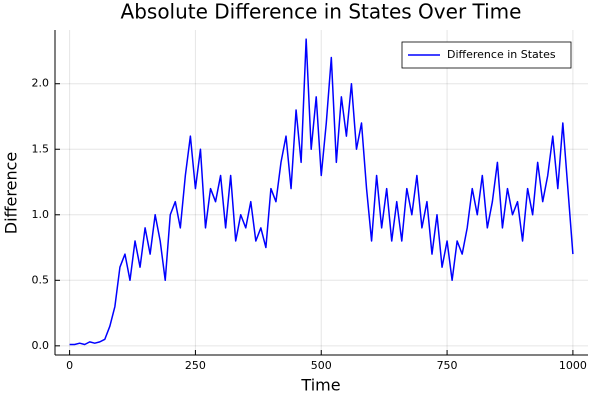 Image resolution: width=600 pixels, height=400 pixels. I want to click on y-tick-label: 0.5, so click(41, 279).